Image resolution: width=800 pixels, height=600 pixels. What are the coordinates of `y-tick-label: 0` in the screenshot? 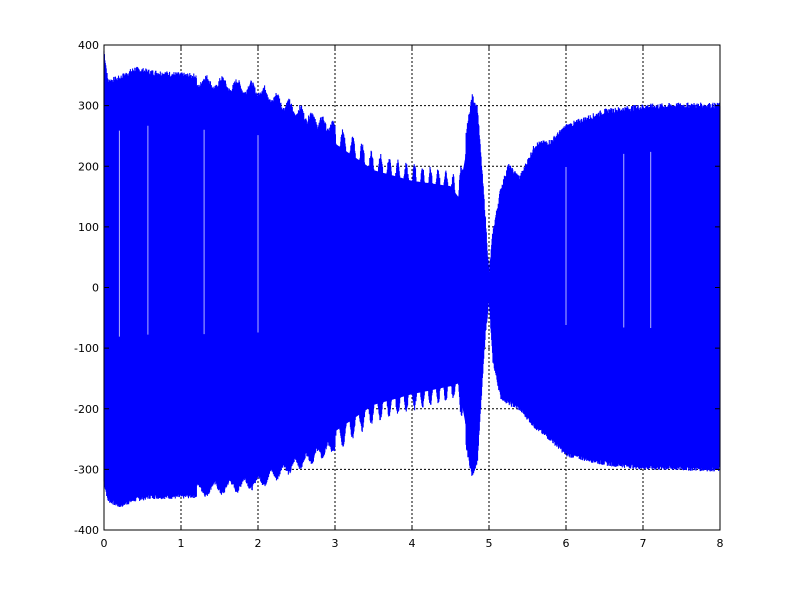 It's located at (95, 288).